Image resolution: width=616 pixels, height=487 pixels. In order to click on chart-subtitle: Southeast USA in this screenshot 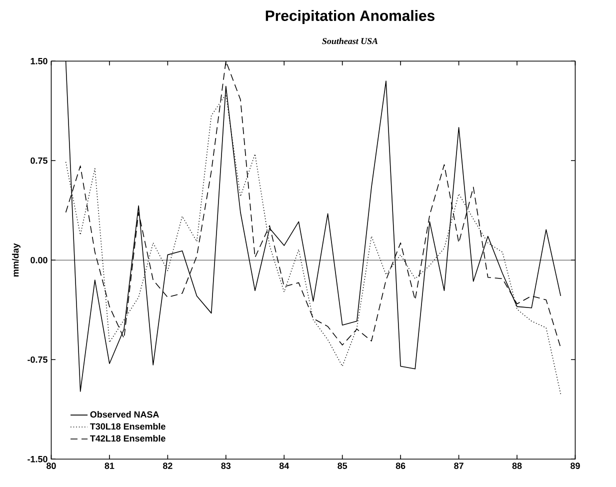, I will do `click(350, 41)`.